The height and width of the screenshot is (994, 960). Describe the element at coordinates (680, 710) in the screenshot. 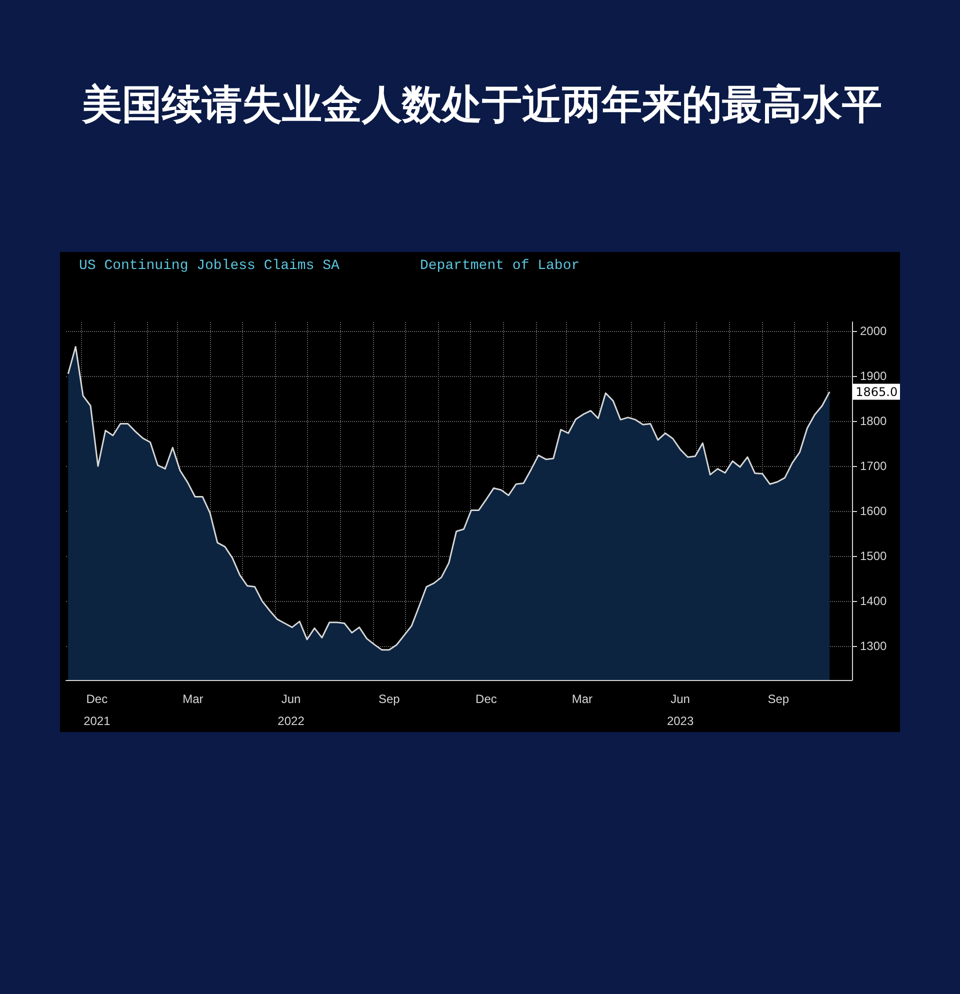

I see `x-tick-label: Jun 2023` at that location.